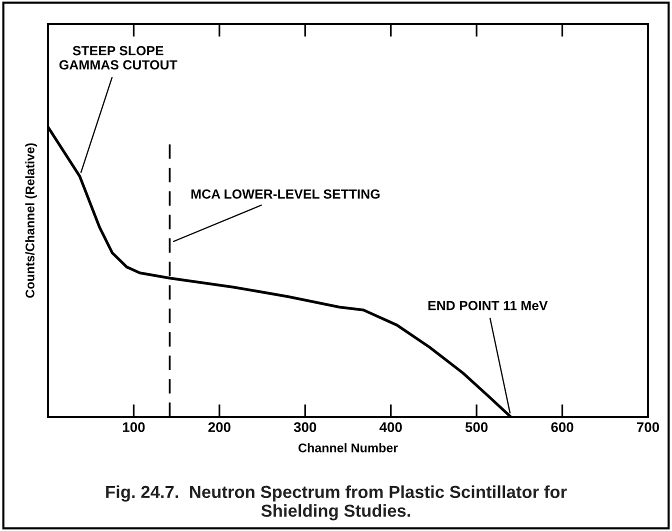 The width and height of the screenshot is (672, 531). Describe the element at coordinates (476, 427) in the screenshot. I see `x-tick-label: 500` at that location.